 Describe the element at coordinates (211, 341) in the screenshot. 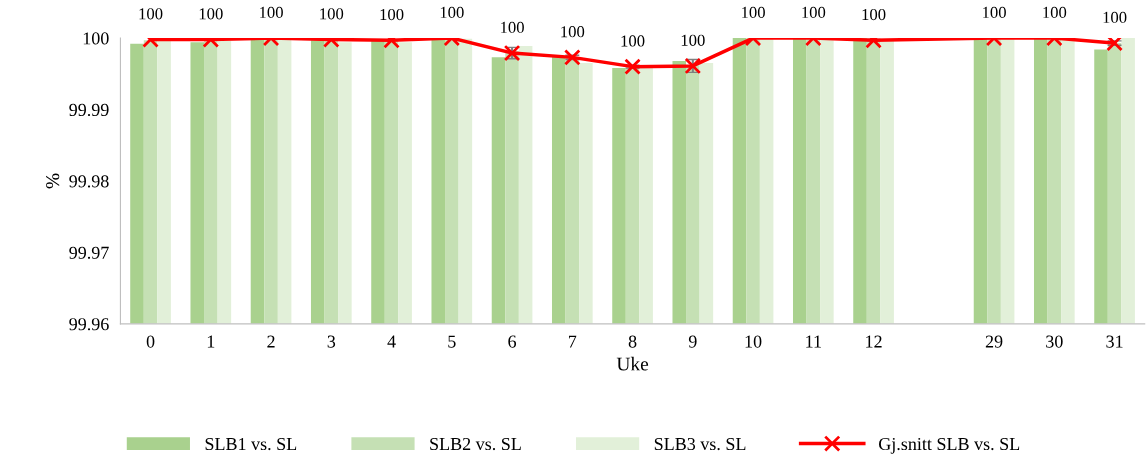

I see `x-tick-label: 1` at that location.